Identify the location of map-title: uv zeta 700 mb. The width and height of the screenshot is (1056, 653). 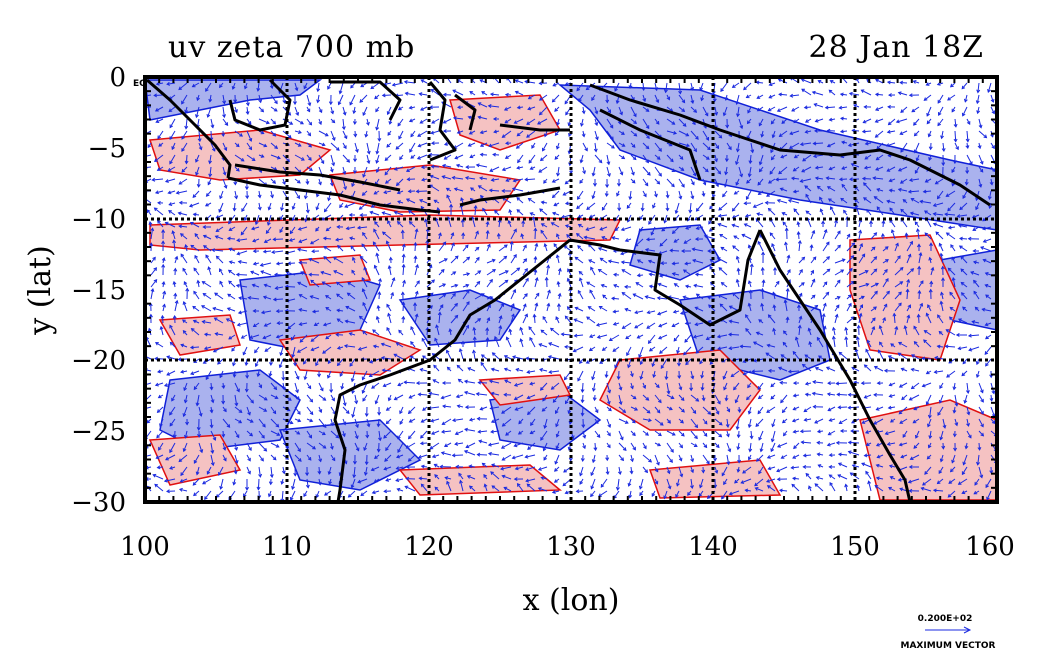
(292, 47).